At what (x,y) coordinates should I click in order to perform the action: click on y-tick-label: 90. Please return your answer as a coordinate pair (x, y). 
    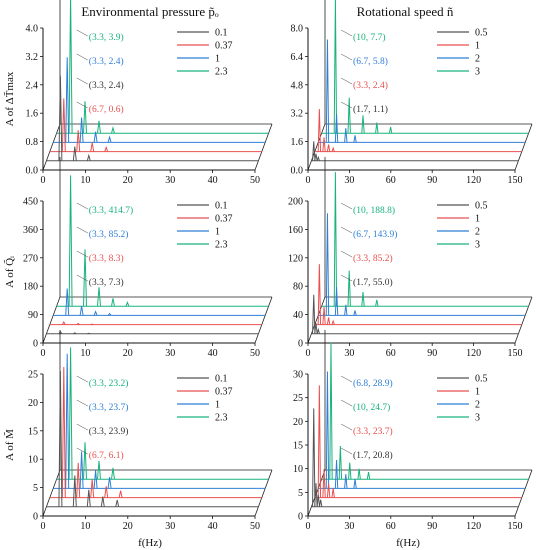
    Looking at the image, I should click on (33, 315).